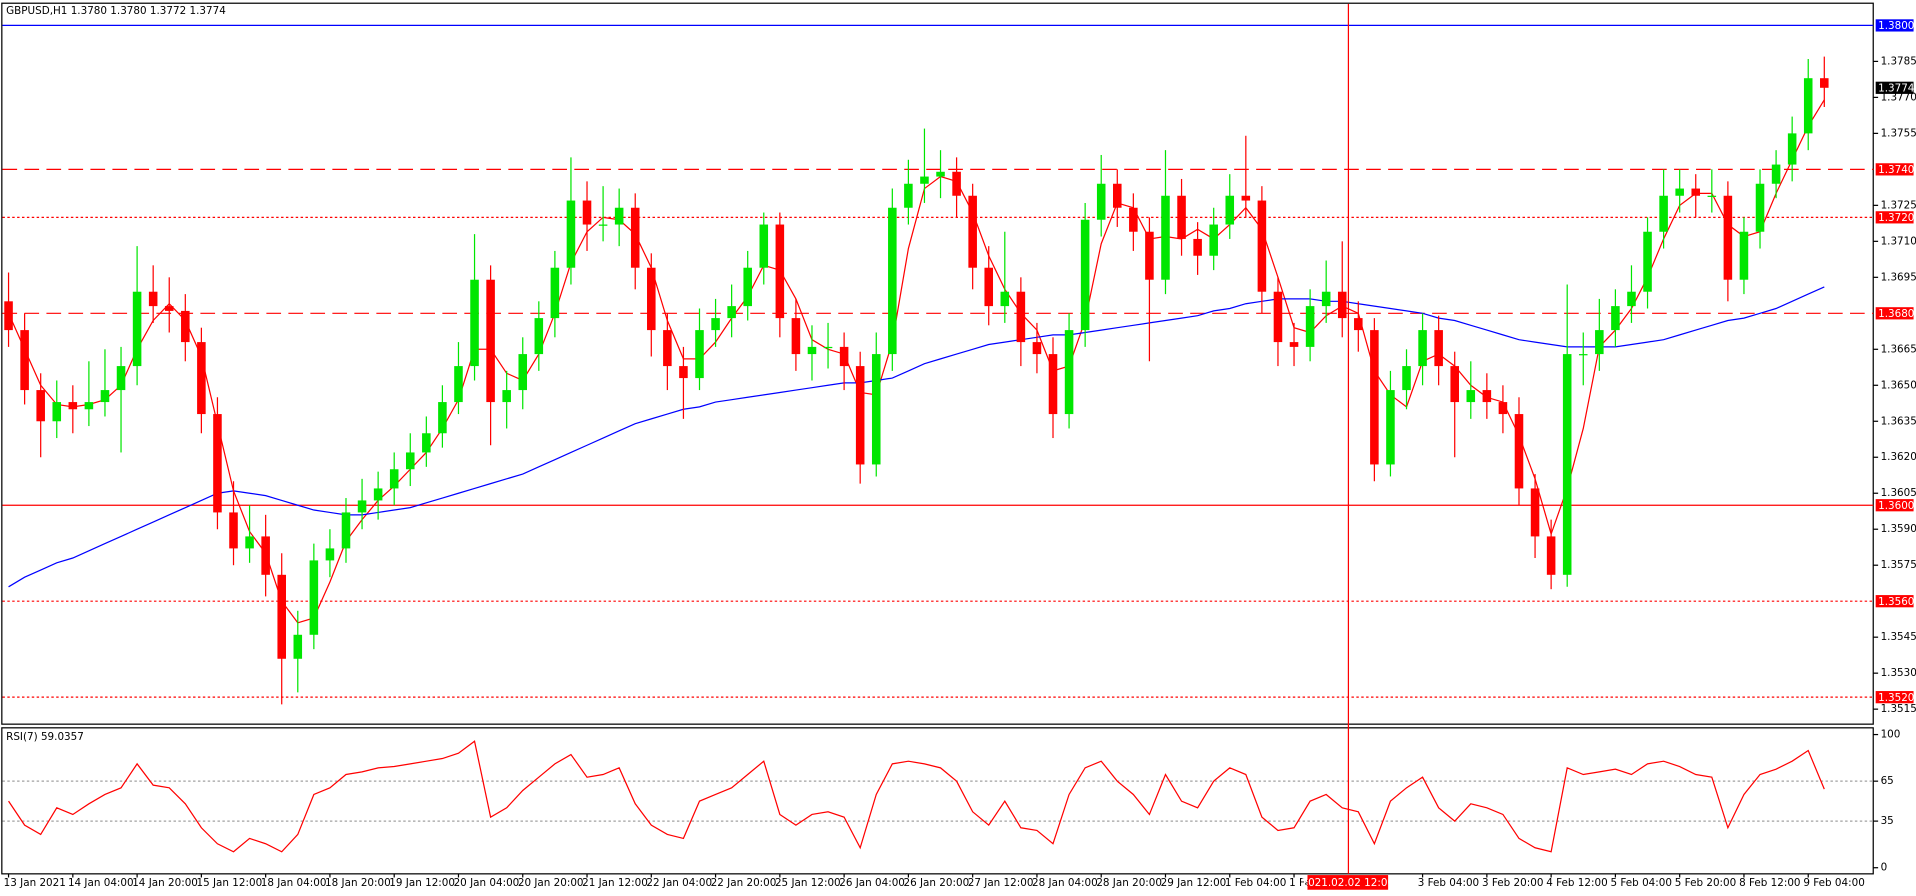 The height and width of the screenshot is (896, 1916). I want to click on crosshair-label: 2021.02.02 12:00, so click(1347, 883).